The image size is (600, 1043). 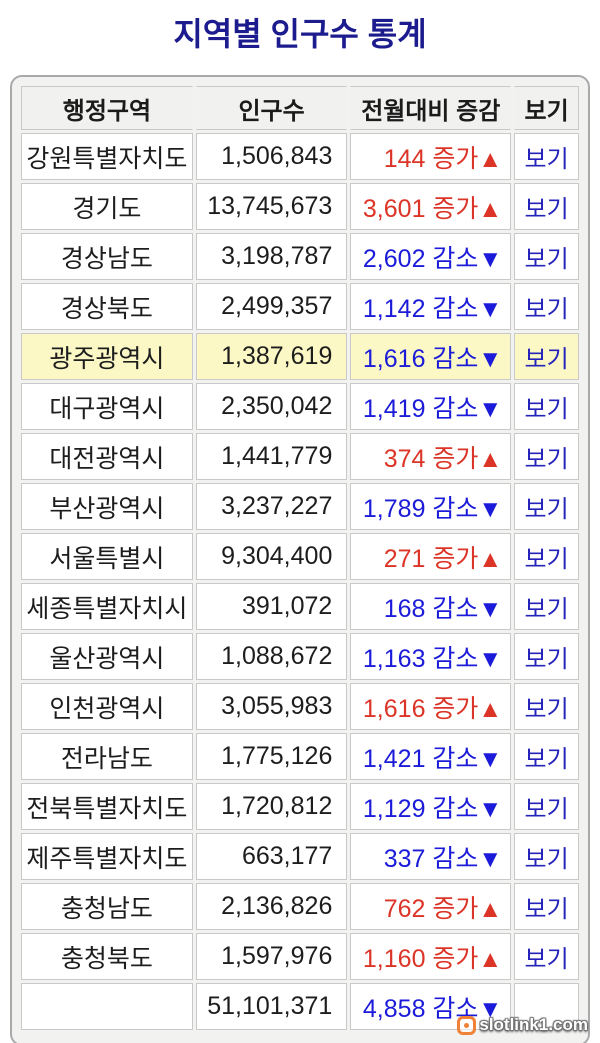 What do you see at coordinates (271, 756) in the screenshot?
I see `population-cell: 1,775,126` at bounding box center [271, 756].